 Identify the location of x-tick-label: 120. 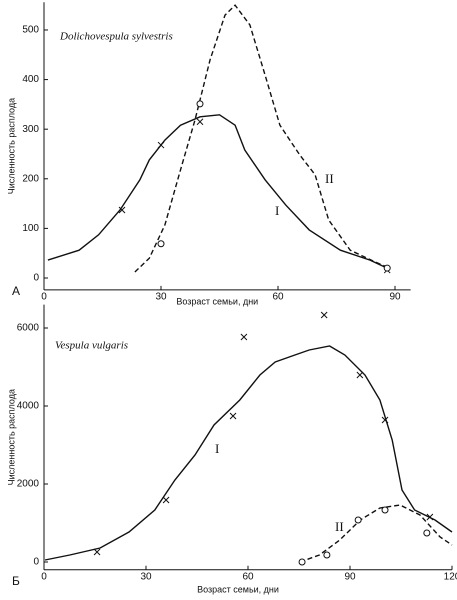
(450, 576).